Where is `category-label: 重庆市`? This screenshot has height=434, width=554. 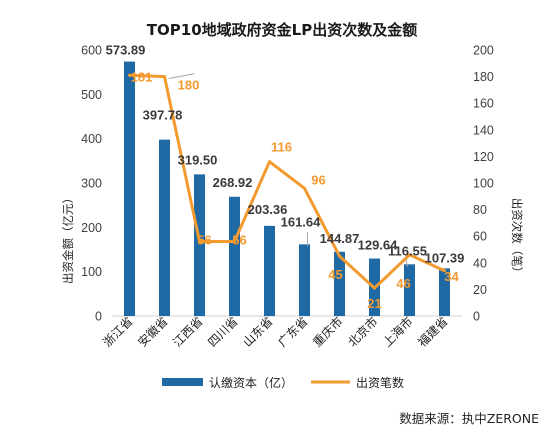
category-label: 重庆市 is located at coordinates (328, 332).